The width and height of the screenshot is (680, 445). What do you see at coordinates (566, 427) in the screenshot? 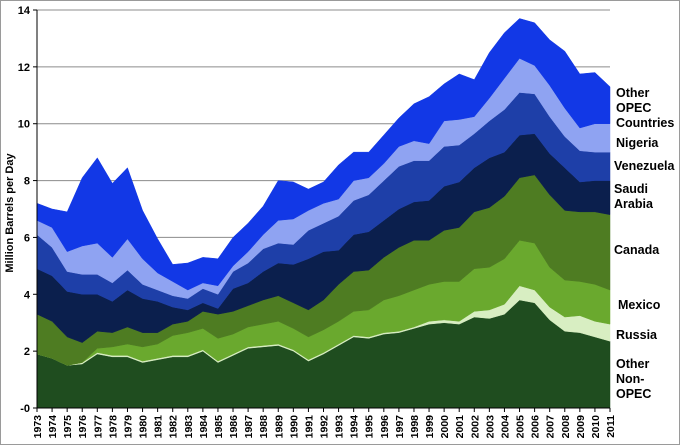
I see `x-tick-label: 2008` at bounding box center [566, 427].